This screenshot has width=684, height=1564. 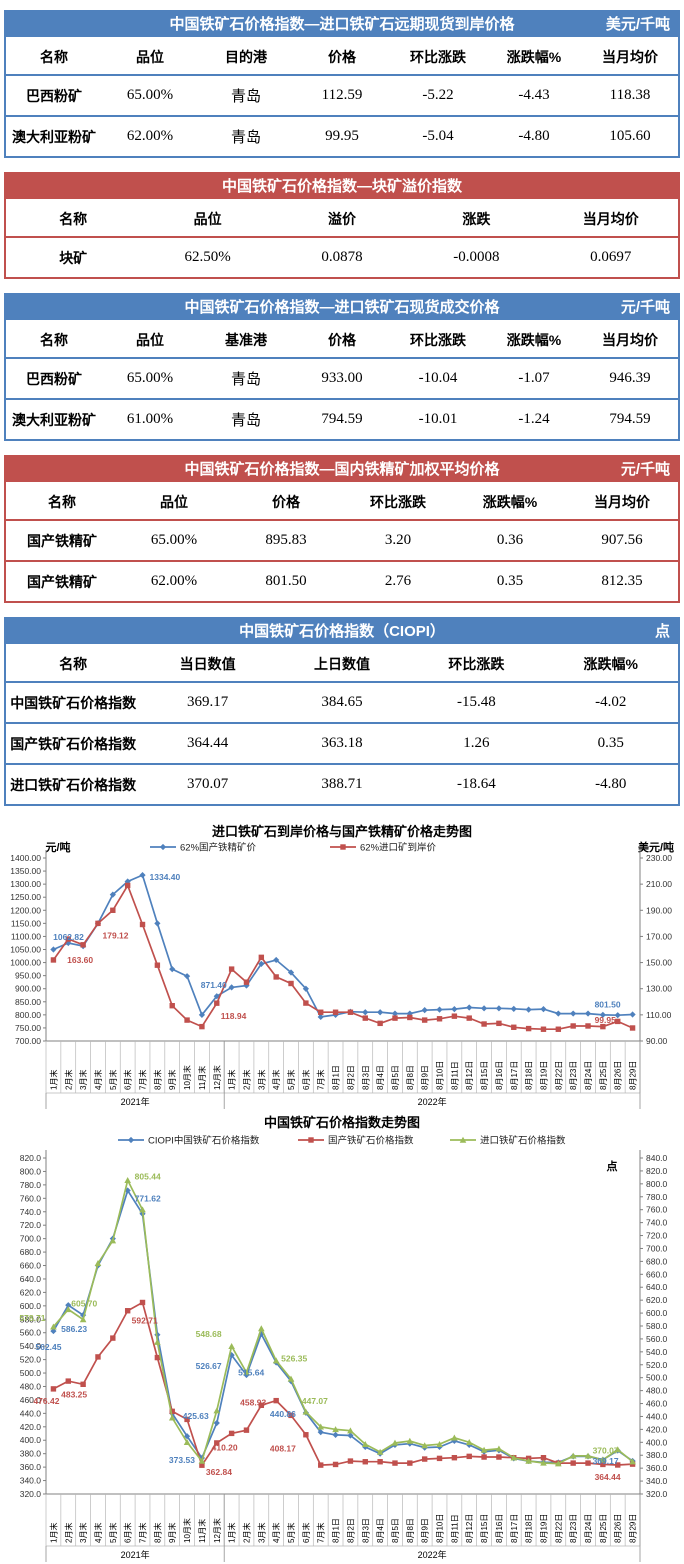 What do you see at coordinates (410, 1077) in the screenshot?
I see `x-tick-label: 8月8日` at bounding box center [410, 1077].